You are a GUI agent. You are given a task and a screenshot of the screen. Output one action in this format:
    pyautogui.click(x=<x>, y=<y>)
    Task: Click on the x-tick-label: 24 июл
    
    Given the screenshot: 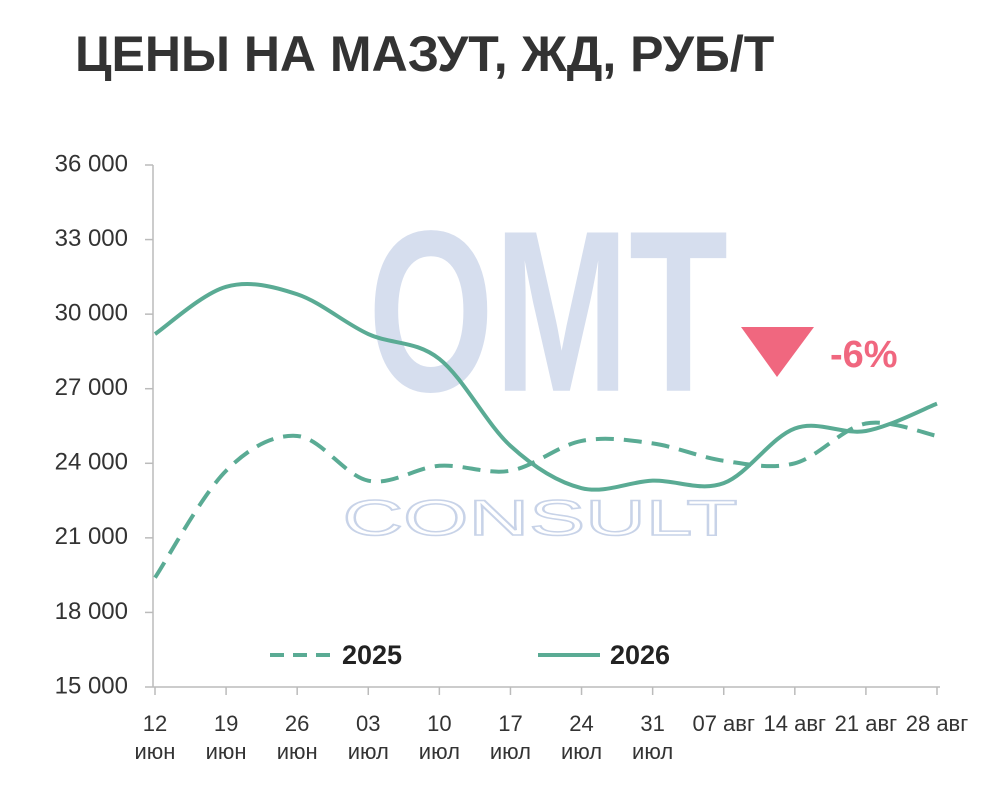 What is the action you would take?
    pyautogui.click(x=581, y=737)
    